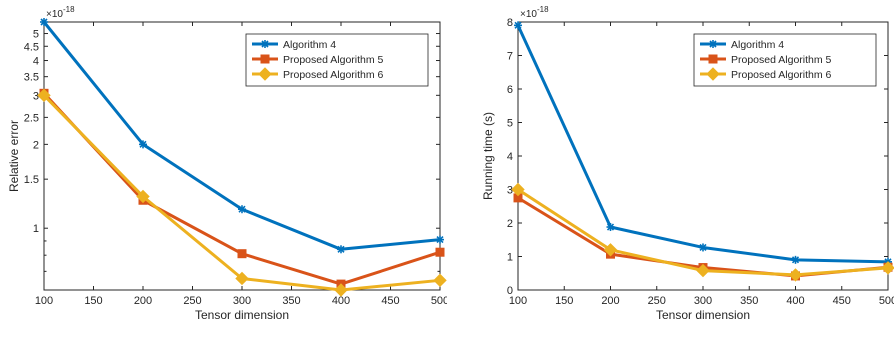 This screenshot has height=350, width=894. Describe the element at coordinates (31, 118) in the screenshot. I see `y-tick-label: 2.5` at that location.